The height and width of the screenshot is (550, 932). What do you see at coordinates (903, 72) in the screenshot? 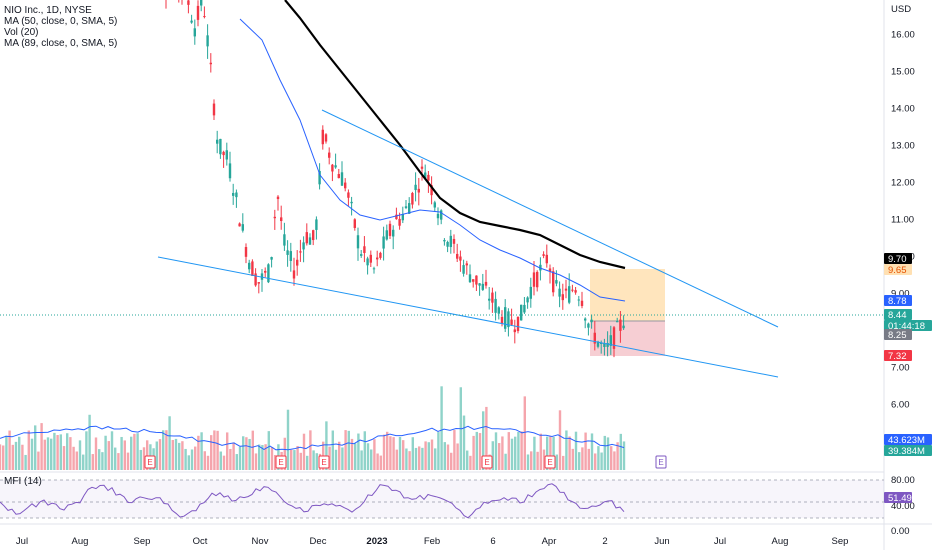
I see `price-tick: 15.00` at bounding box center [903, 72].